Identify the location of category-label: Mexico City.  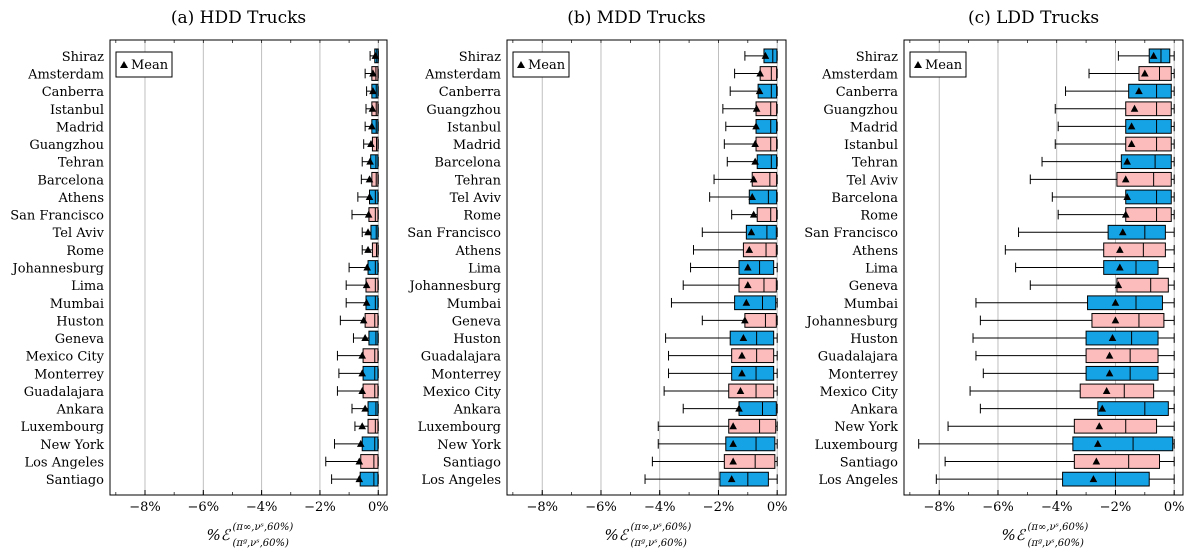
(462, 392).